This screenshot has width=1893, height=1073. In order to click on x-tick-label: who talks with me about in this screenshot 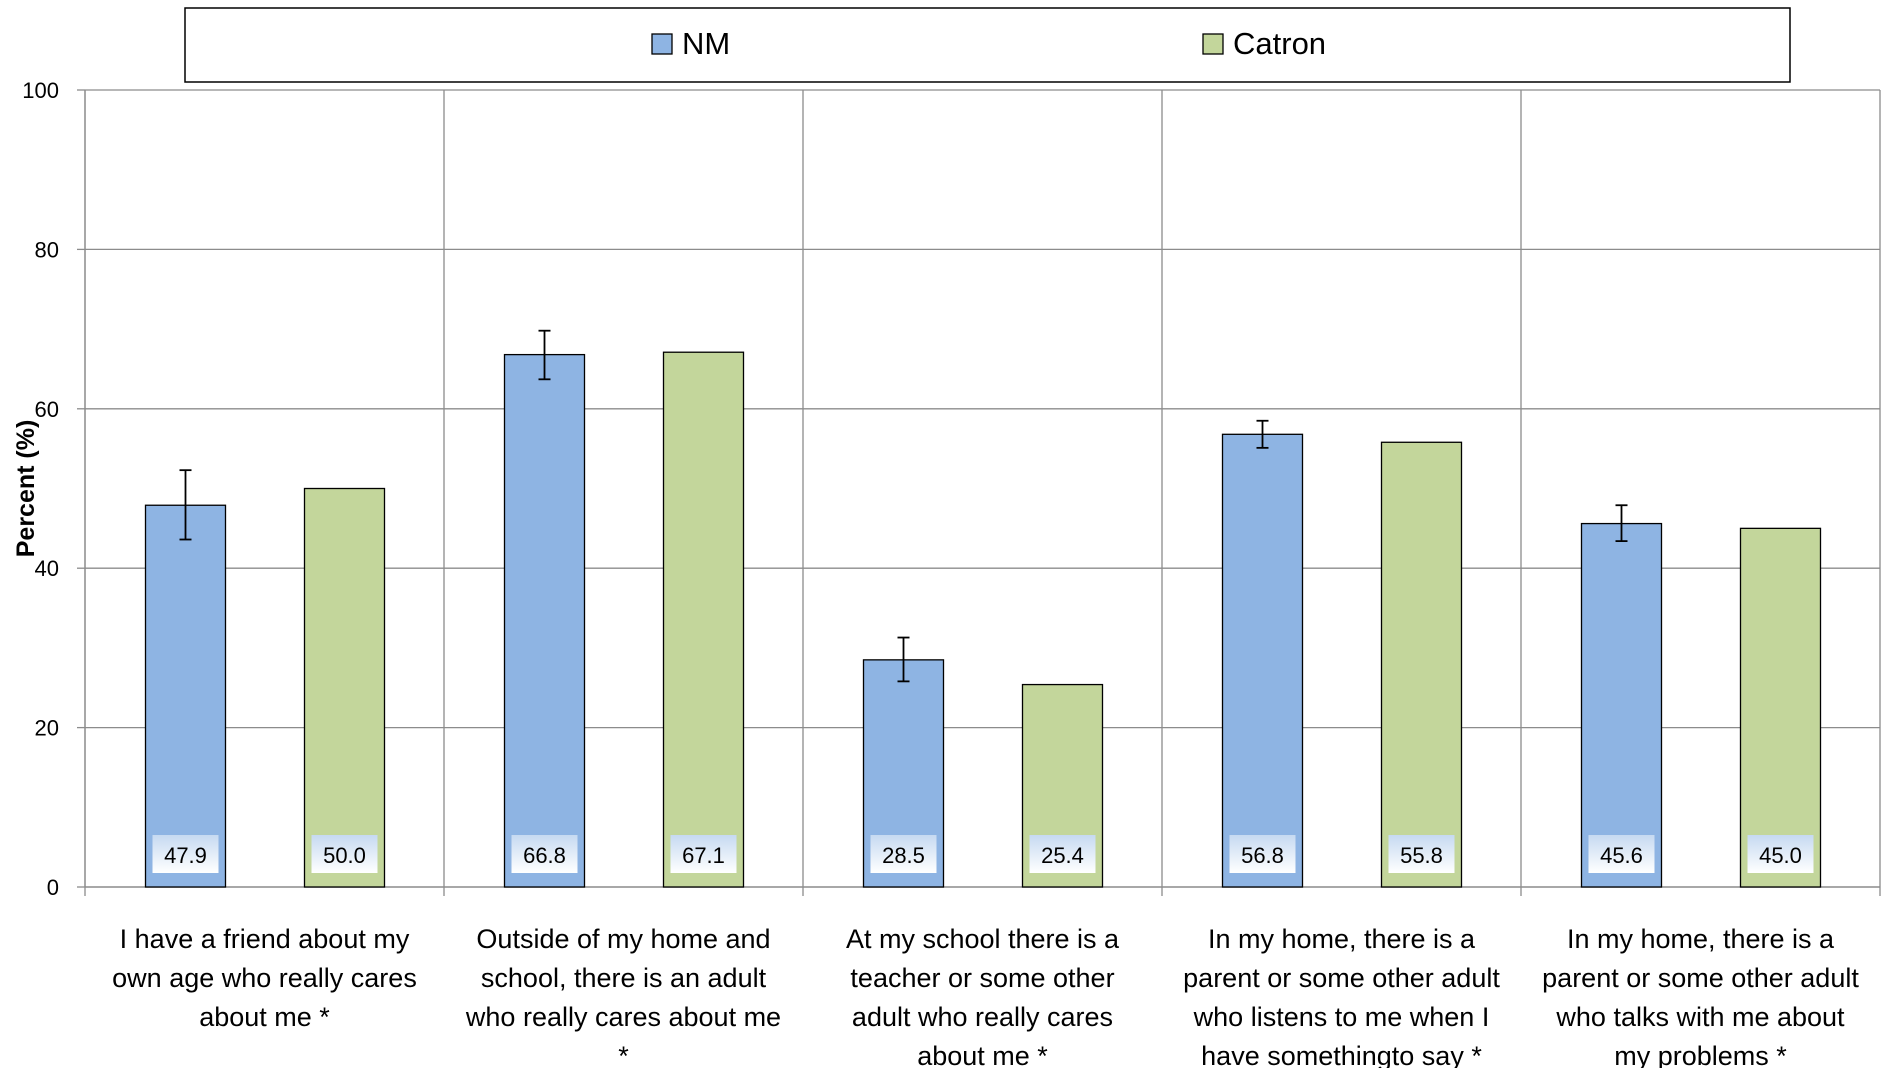, I will do `click(1700, 1017)`.